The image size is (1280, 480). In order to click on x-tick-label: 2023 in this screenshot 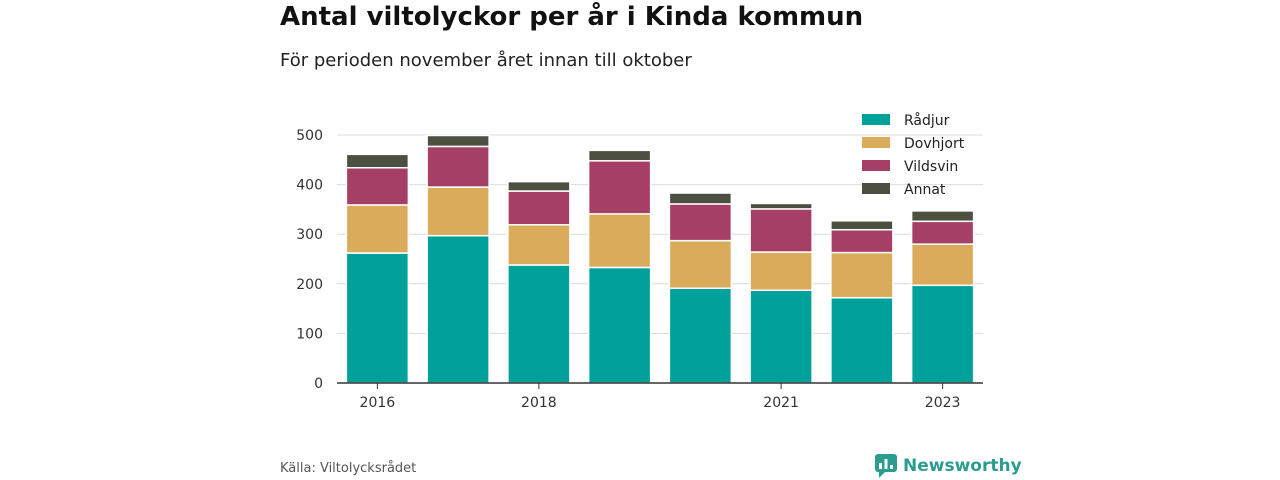, I will do `click(943, 403)`.